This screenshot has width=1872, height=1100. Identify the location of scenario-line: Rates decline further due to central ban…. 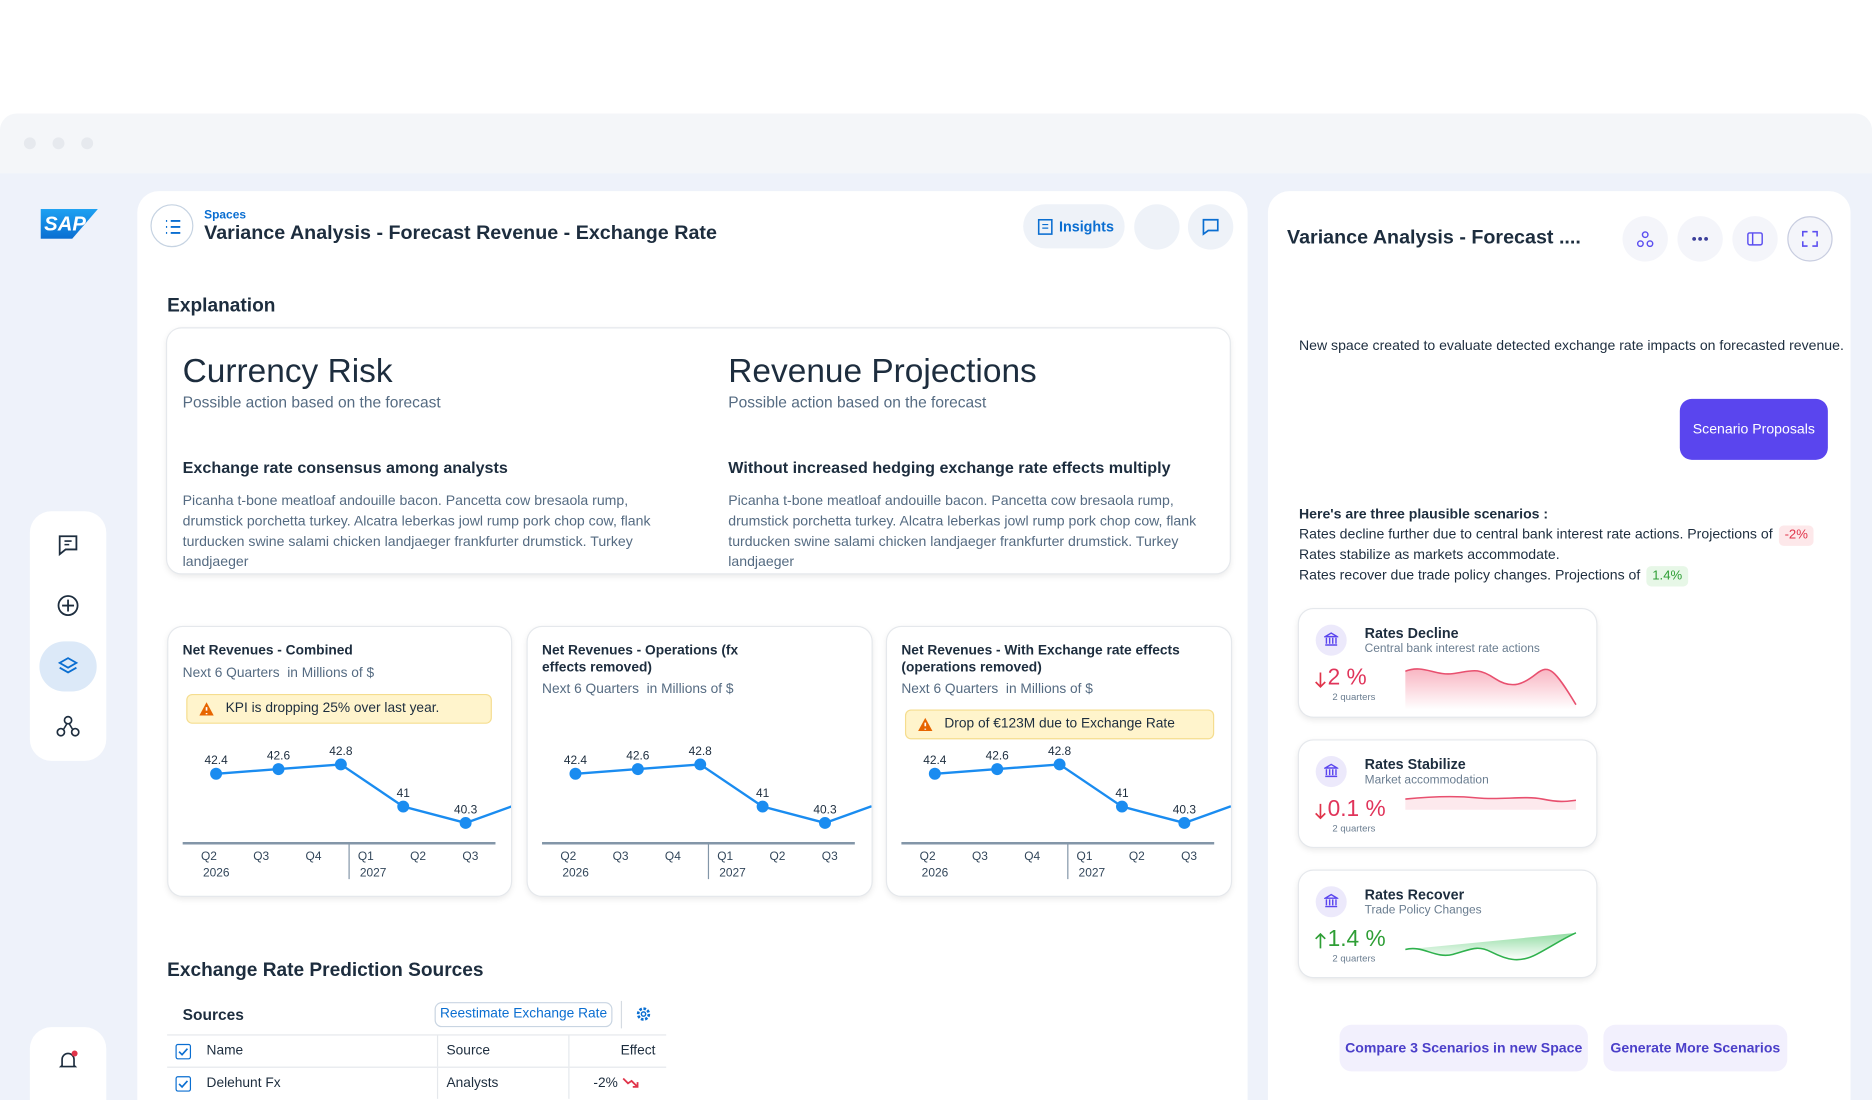
(1556, 535).